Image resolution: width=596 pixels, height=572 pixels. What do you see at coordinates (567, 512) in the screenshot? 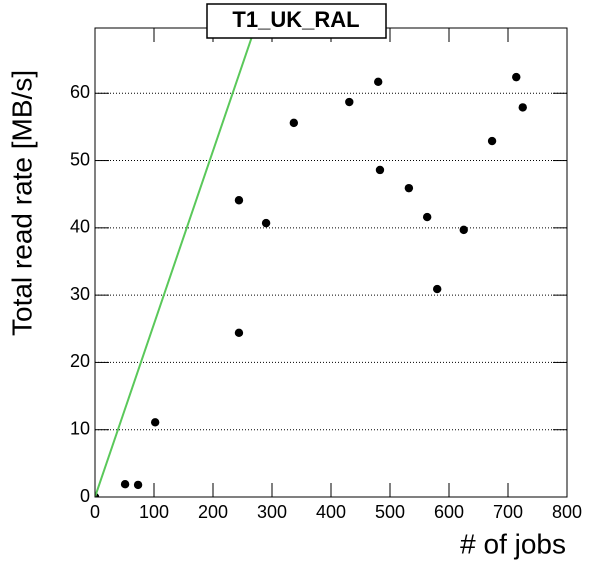
I see `x-tick-label: 800` at bounding box center [567, 512].